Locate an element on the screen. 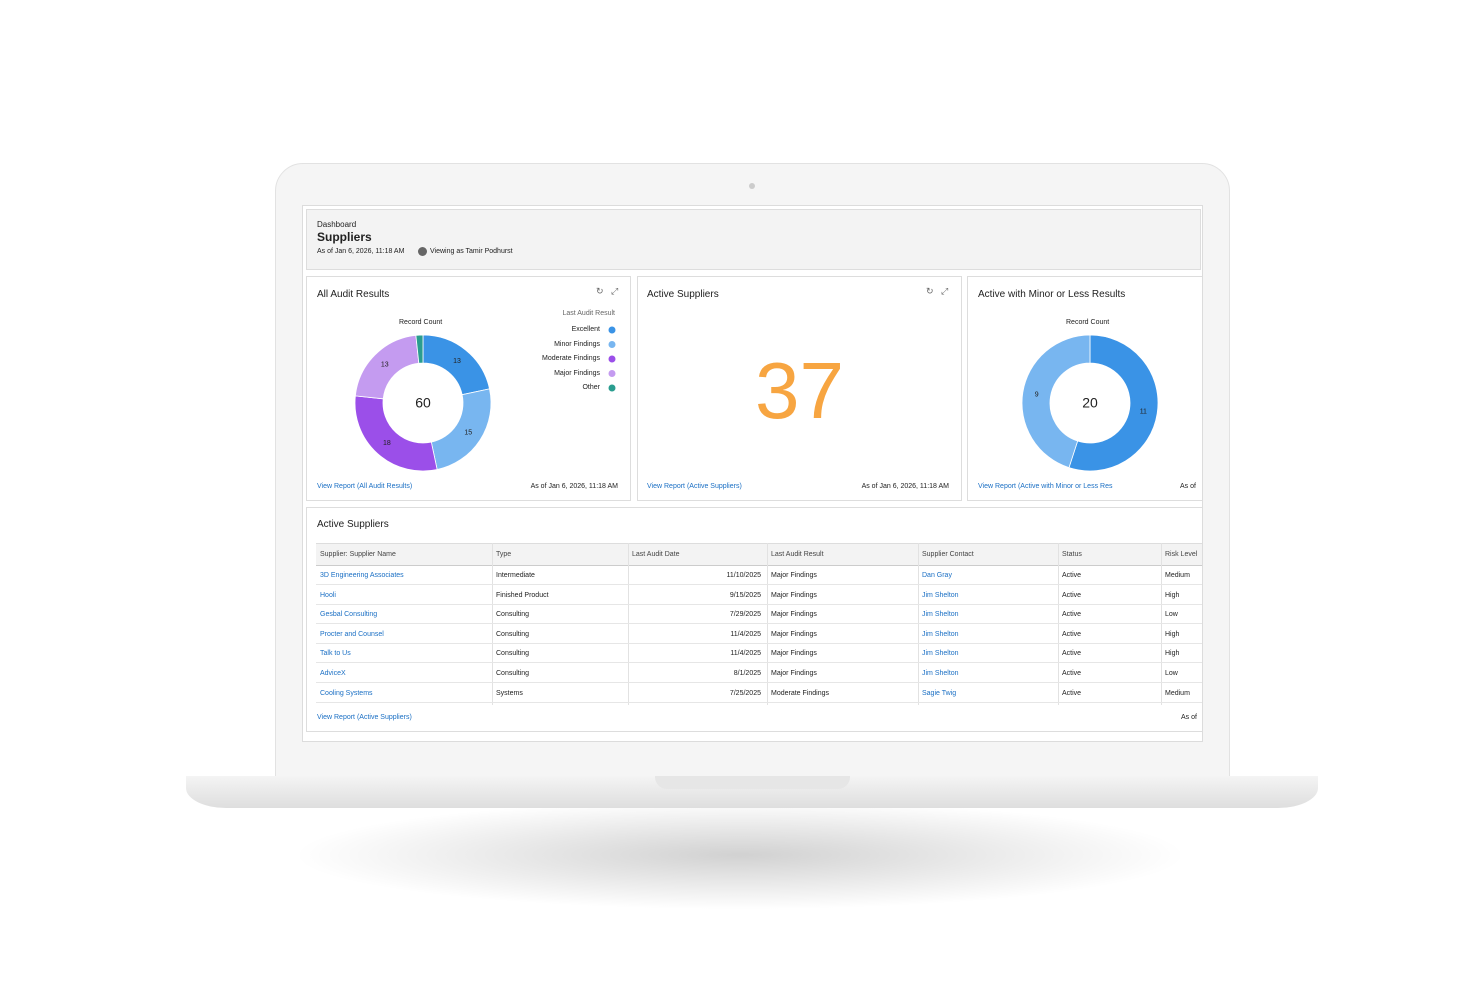  table-title: Active Suppliers is located at coordinates (353, 524).